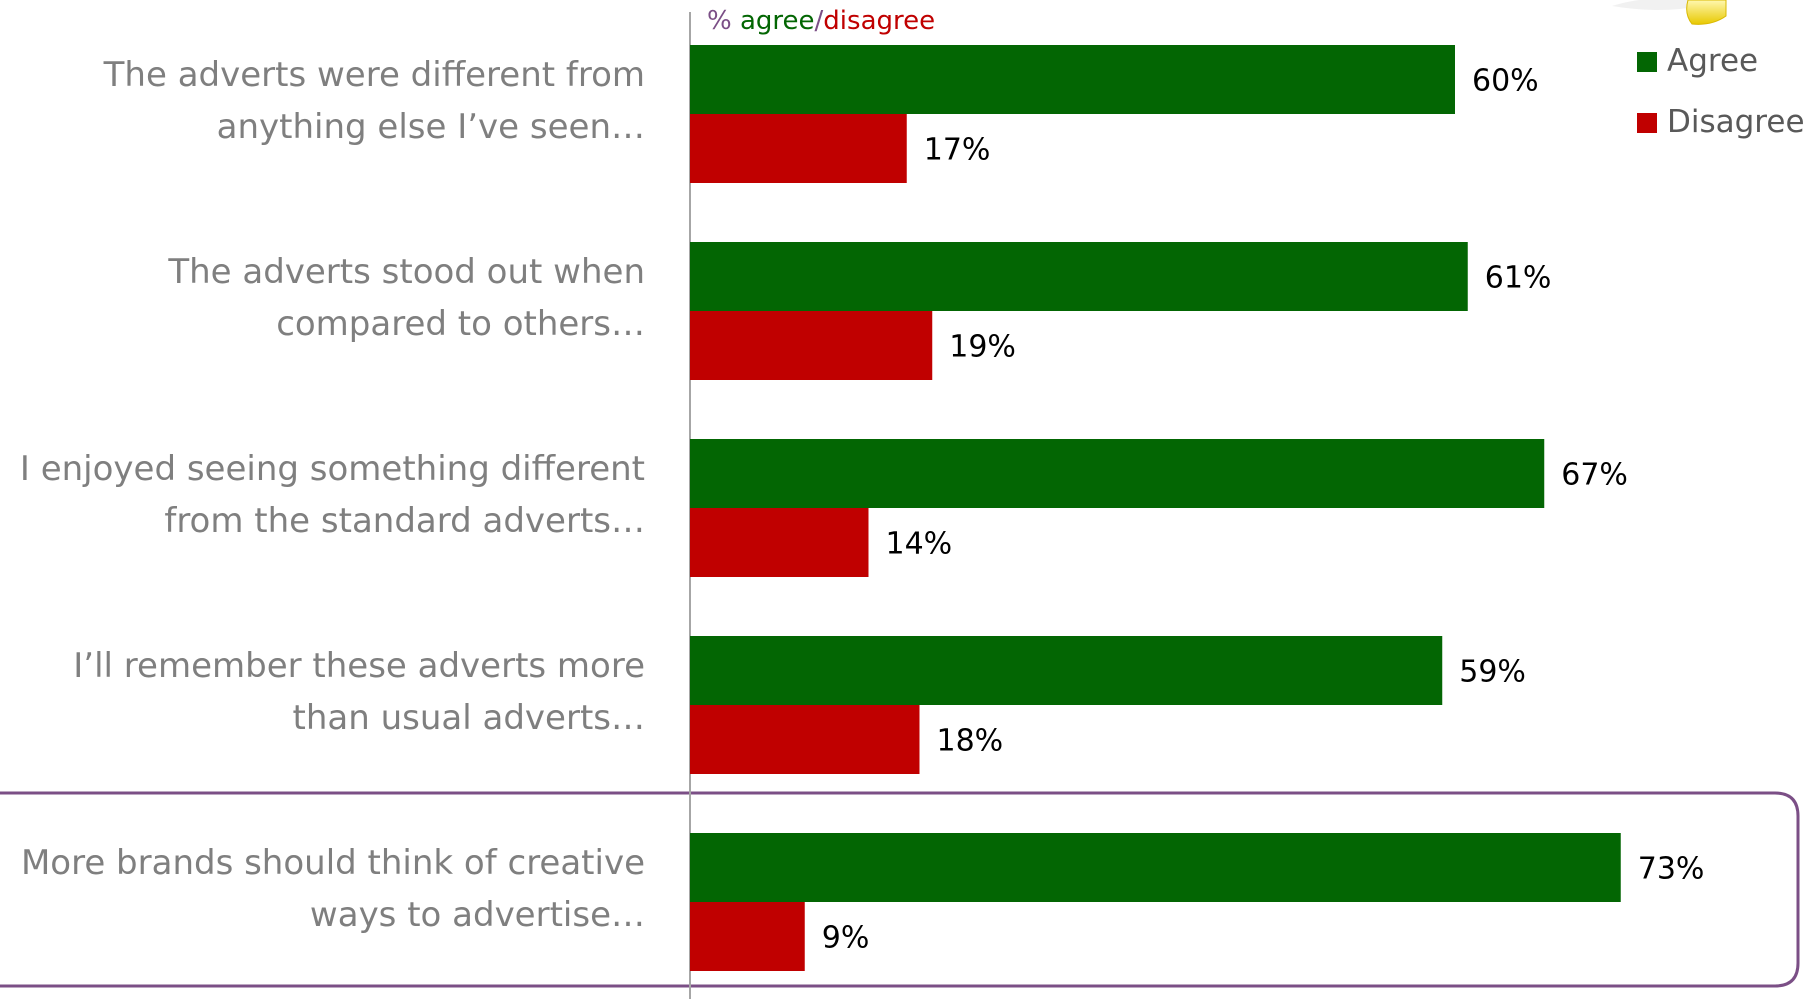 Image resolution: width=1806 pixels, height=999 pixels. Describe the element at coordinates (957, 150) in the screenshot. I see `value-label-disagree-0: 17%` at that location.